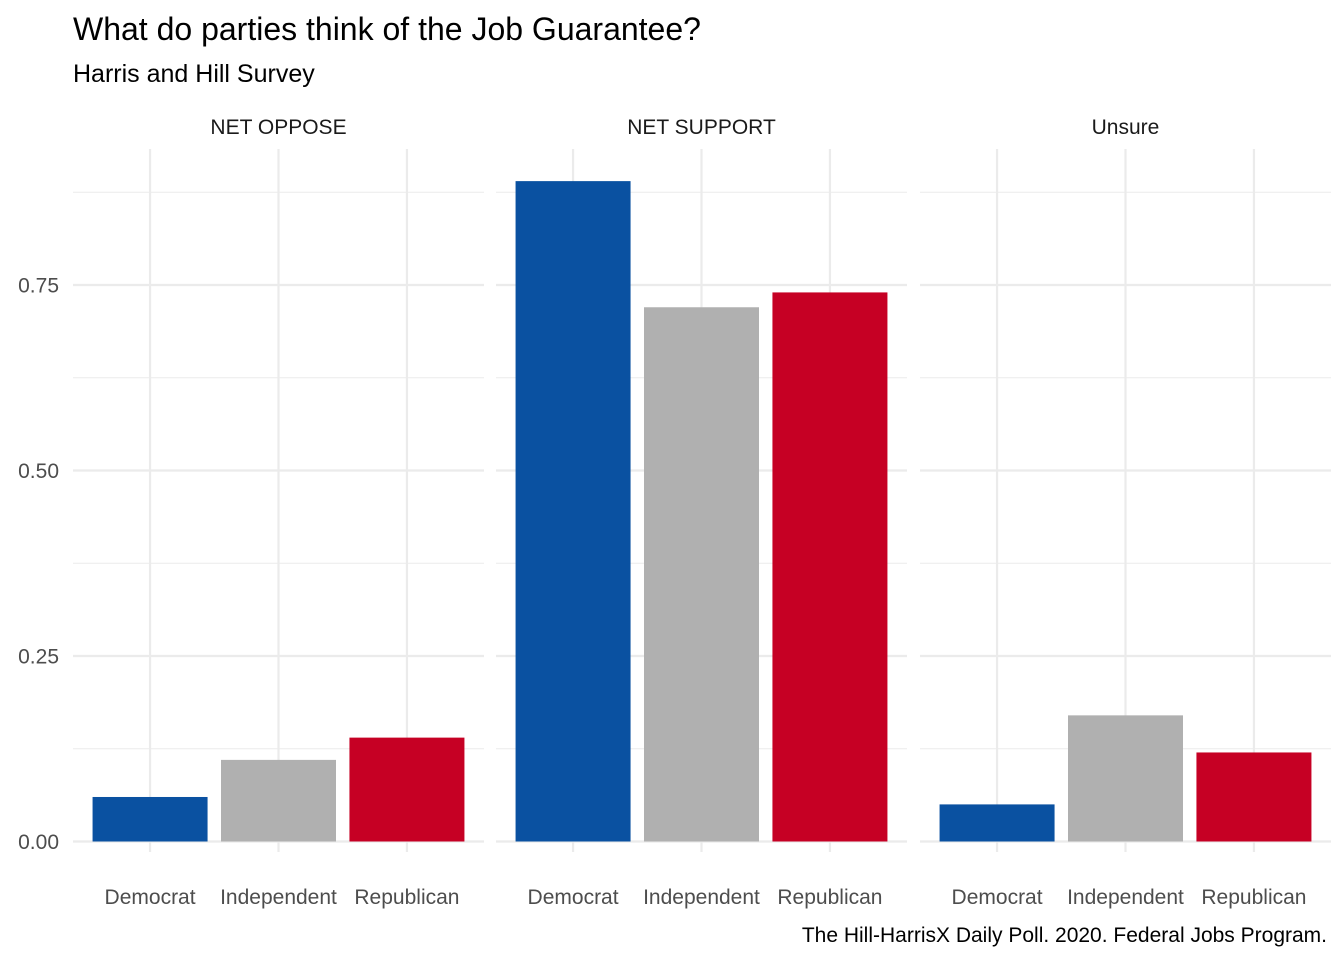 The height and width of the screenshot is (960, 1344). I want to click on facet-strip-label: Unsure, so click(1126, 127).